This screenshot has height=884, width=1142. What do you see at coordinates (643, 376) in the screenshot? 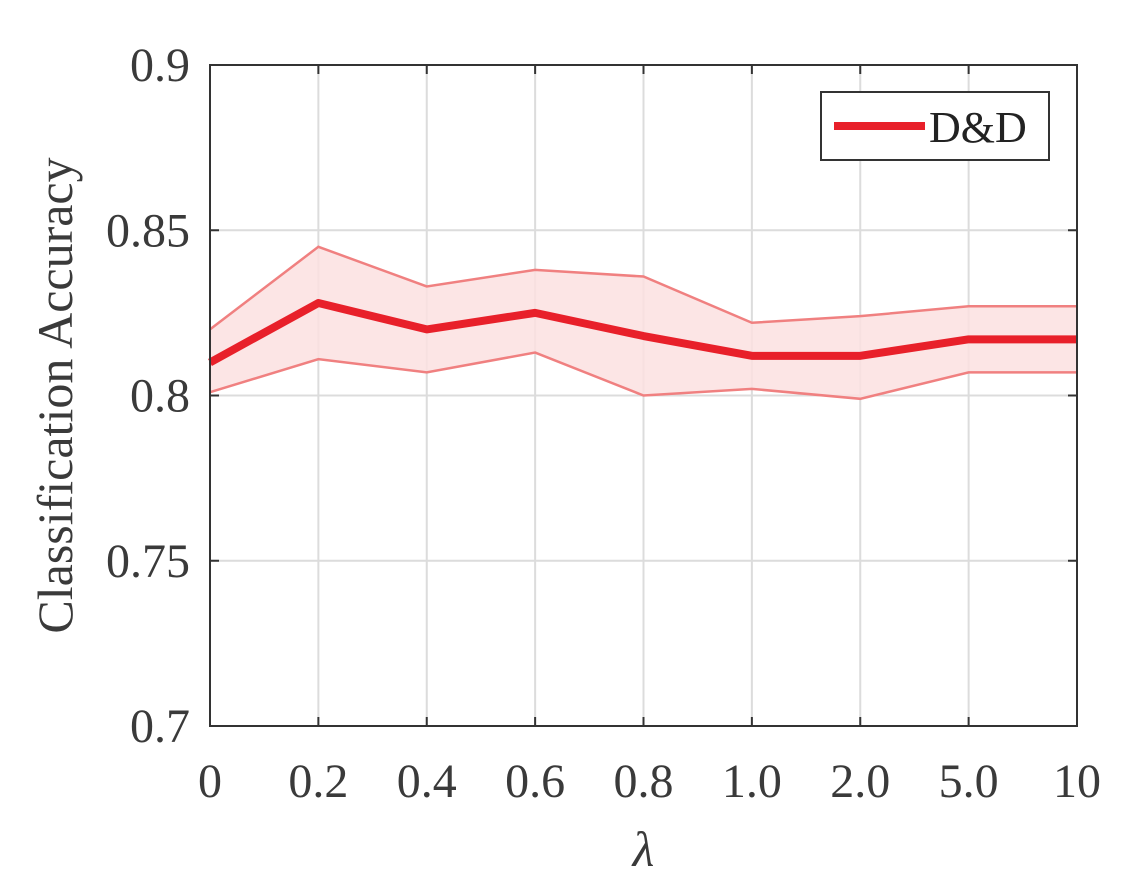
I see `band-lower-edge` at bounding box center [643, 376].